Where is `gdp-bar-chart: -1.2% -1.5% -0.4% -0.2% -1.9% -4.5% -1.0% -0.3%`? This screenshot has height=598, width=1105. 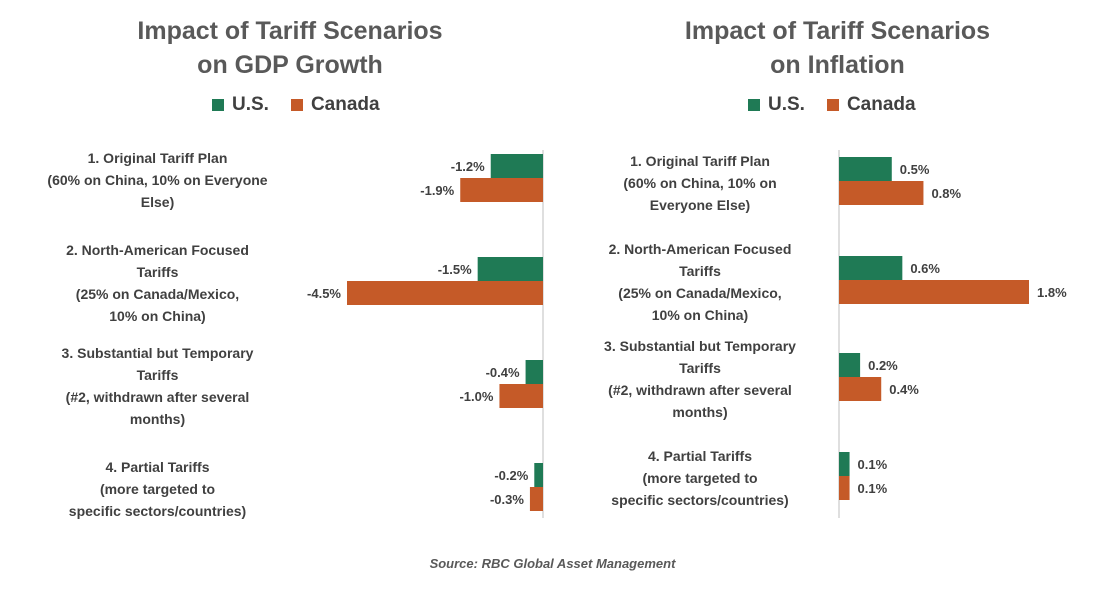 gdp-bar-chart: -1.2% -1.5% -0.4% -0.2% -1.9% -4.5% -1.0% -0.3% is located at coordinates (425, 334).